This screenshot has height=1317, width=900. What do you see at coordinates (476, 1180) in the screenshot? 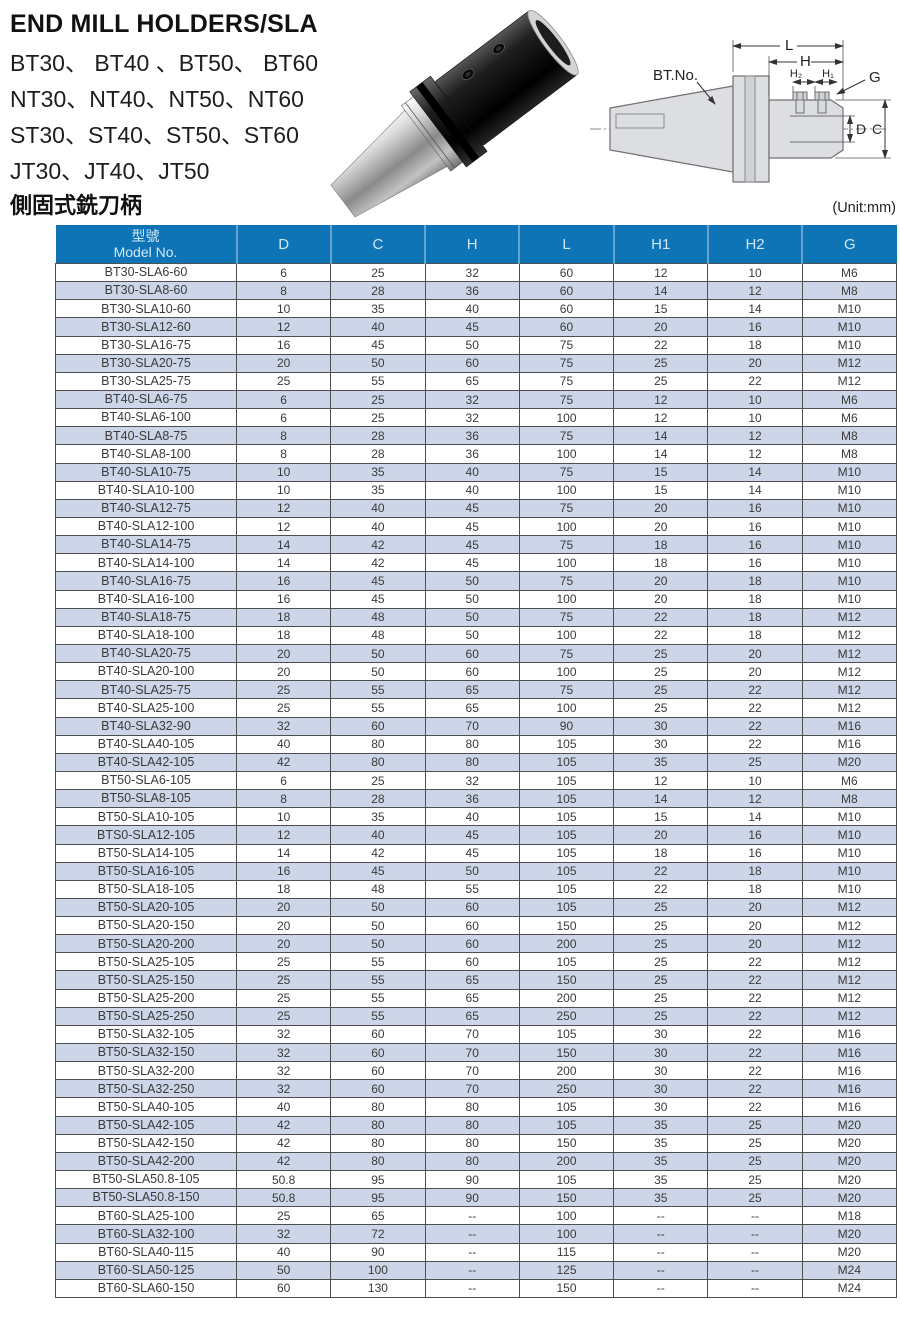
I see `spec-row: BT50-SLA50.8-105 50.8 95 90 105 35 25 M20` at bounding box center [476, 1180].